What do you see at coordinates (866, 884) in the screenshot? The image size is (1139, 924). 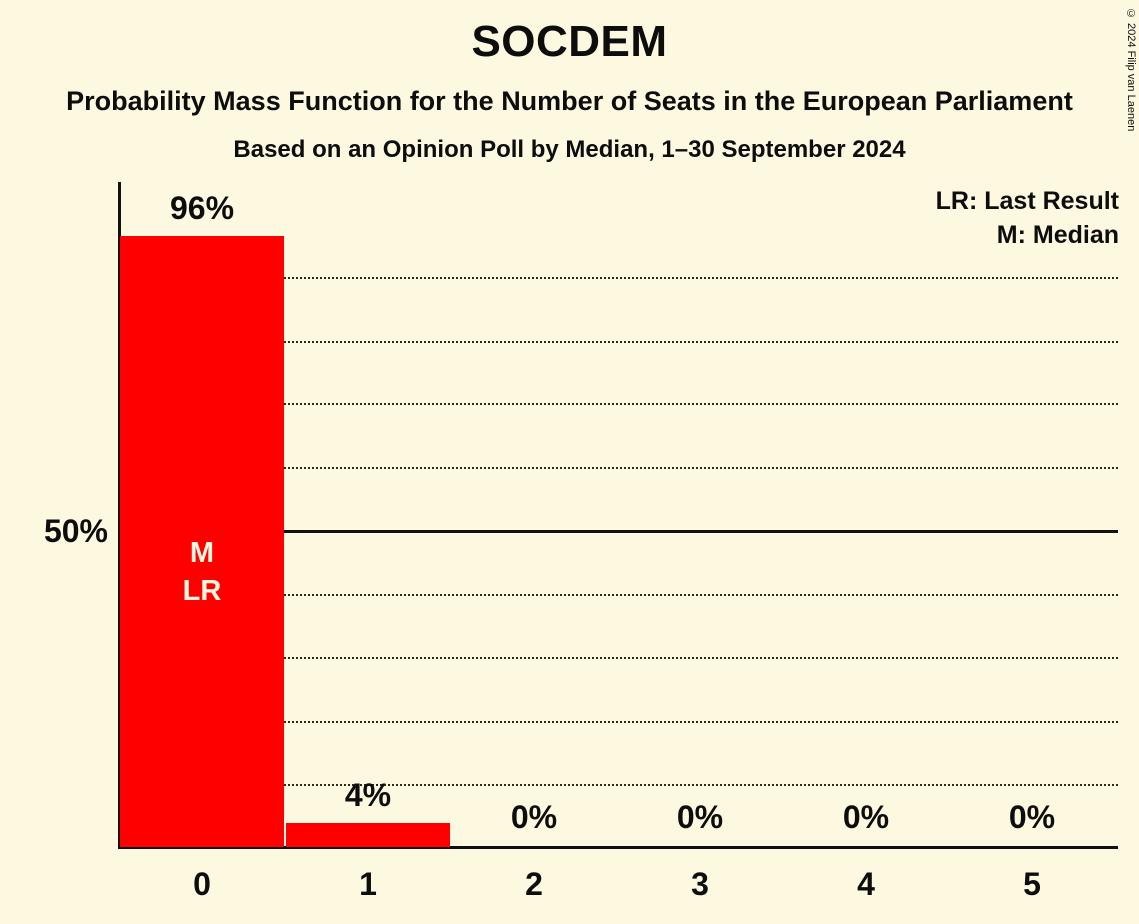 I see `x-tick-4: 4` at bounding box center [866, 884].